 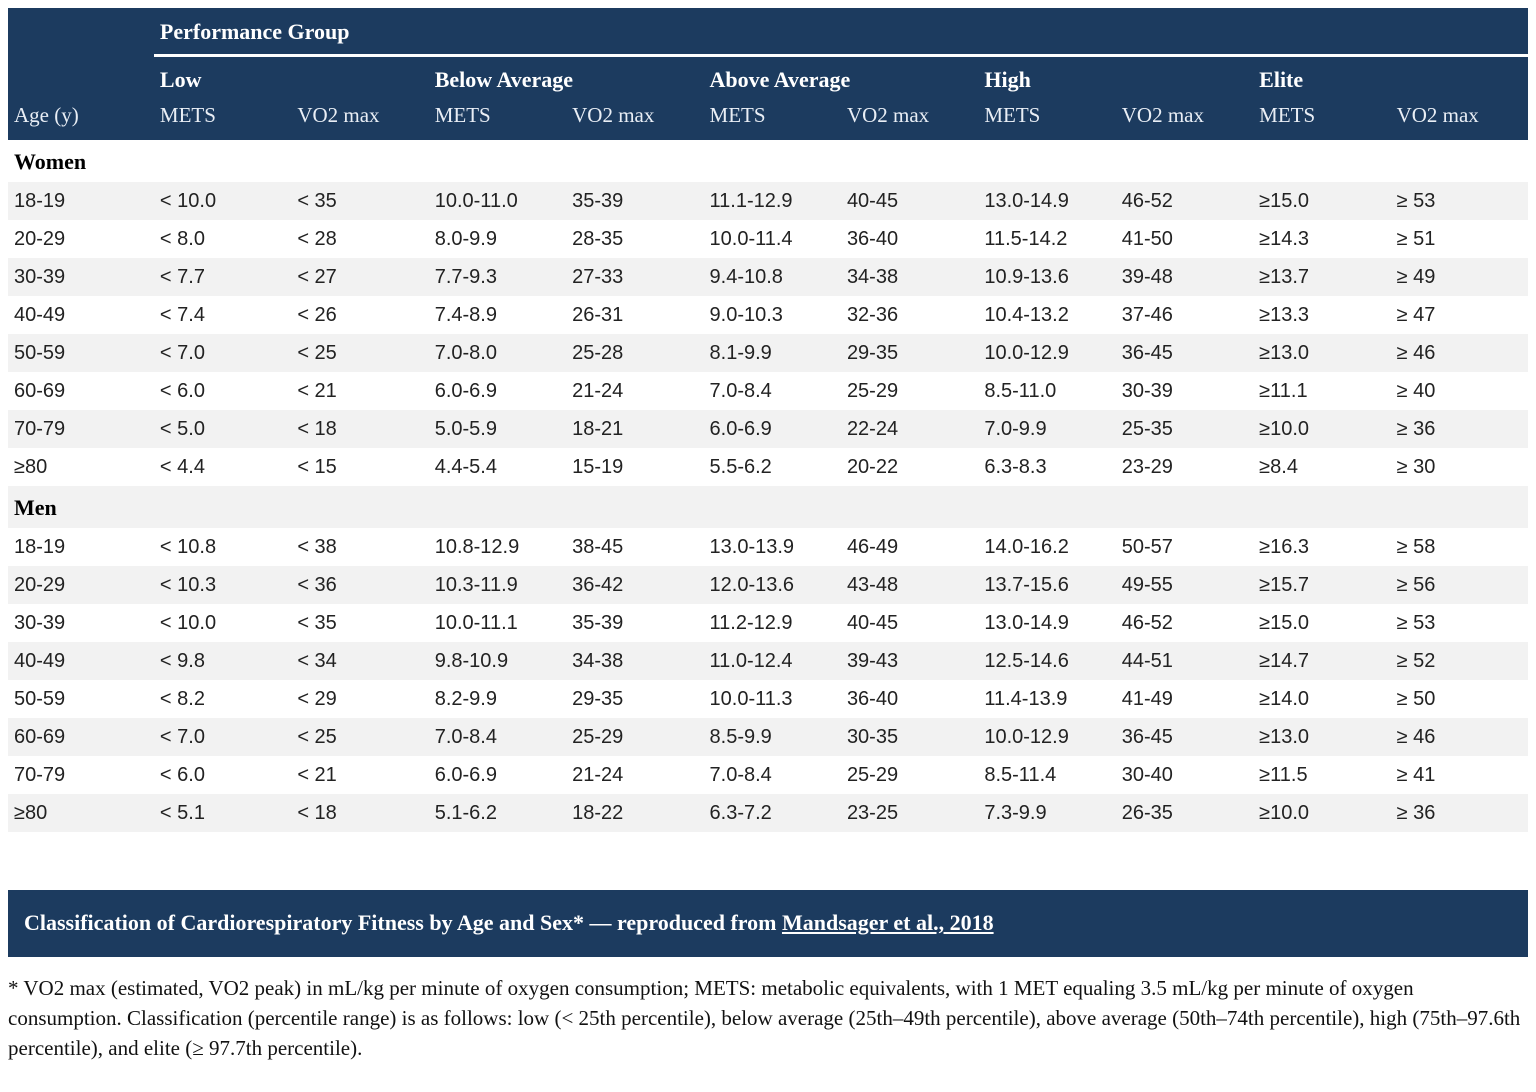 I want to click on value-cell: 8.0-9.9, so click(x=497, y=239).